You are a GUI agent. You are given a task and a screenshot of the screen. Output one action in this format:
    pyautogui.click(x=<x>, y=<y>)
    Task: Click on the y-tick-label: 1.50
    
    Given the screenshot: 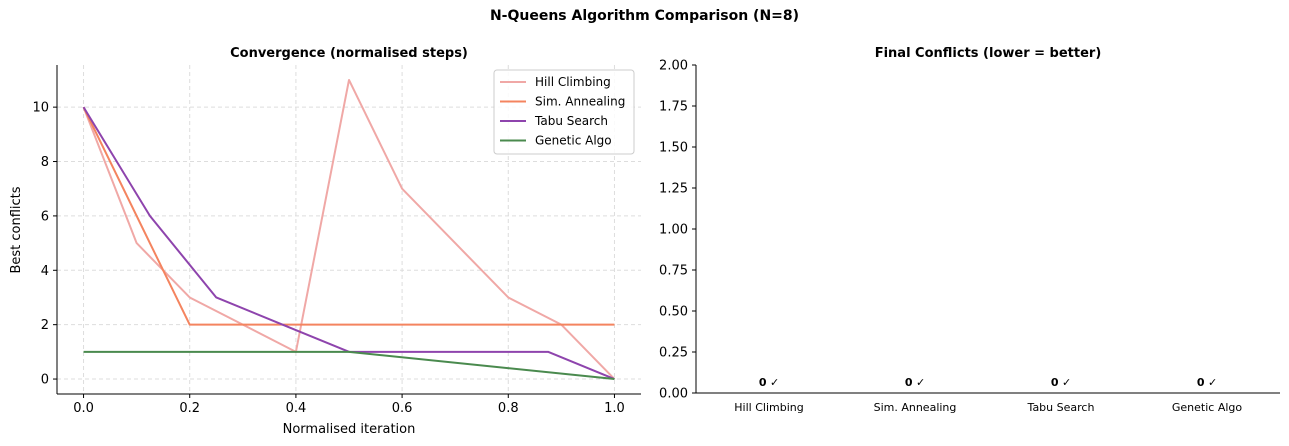 What is the action you would take?
    pyautogui.click(x=673, y=148)
    